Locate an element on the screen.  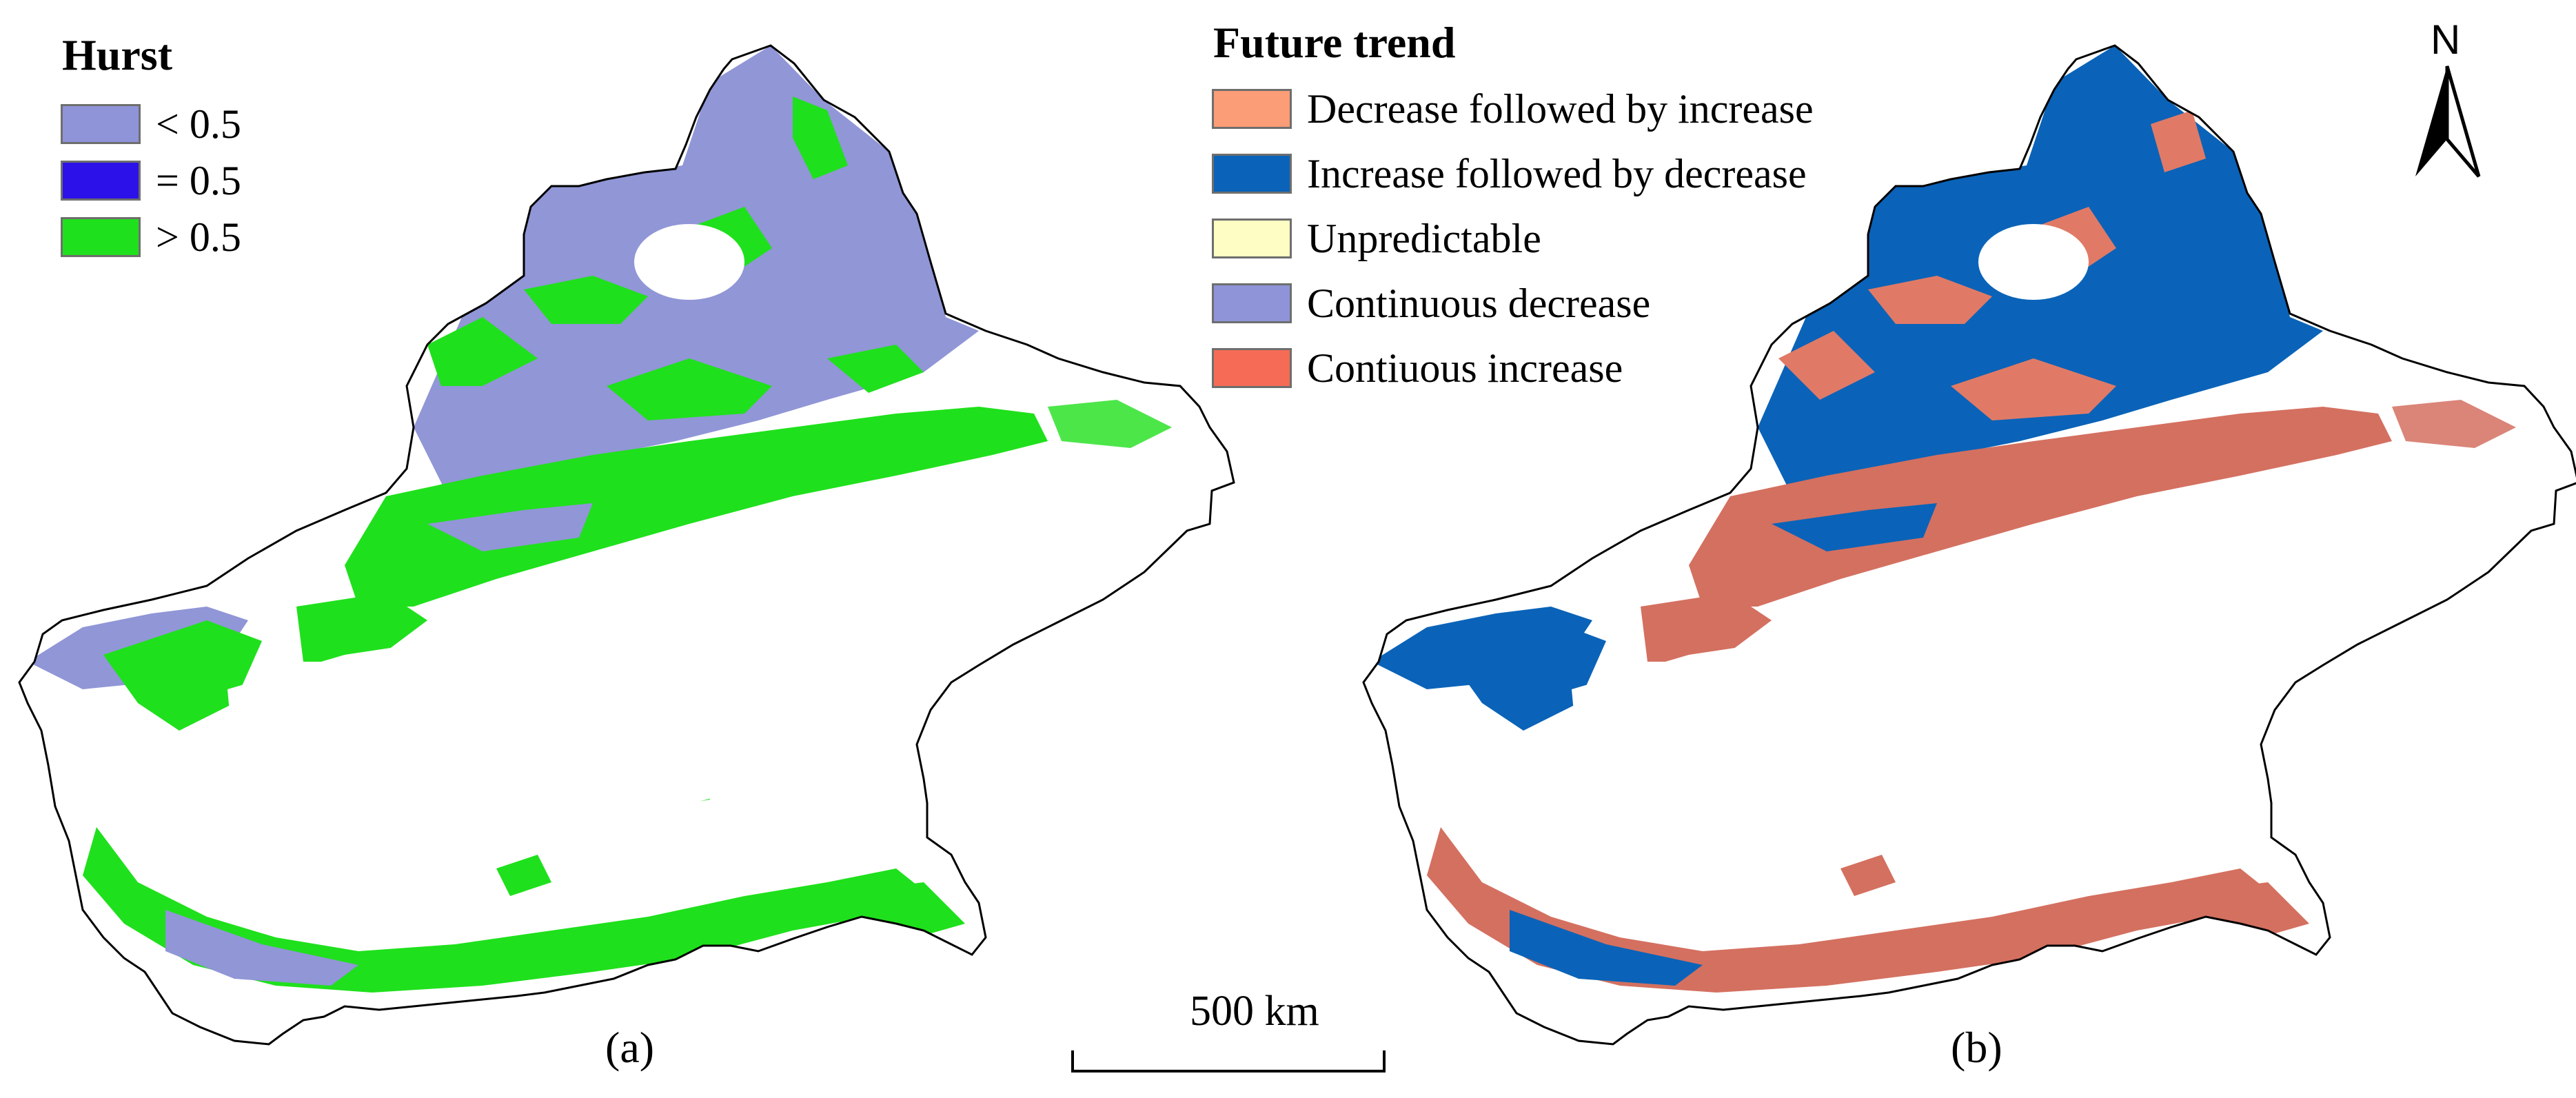
legend-item-decrease-then-increase: Decrease followed by increase is located at coordinates (1513, 109).